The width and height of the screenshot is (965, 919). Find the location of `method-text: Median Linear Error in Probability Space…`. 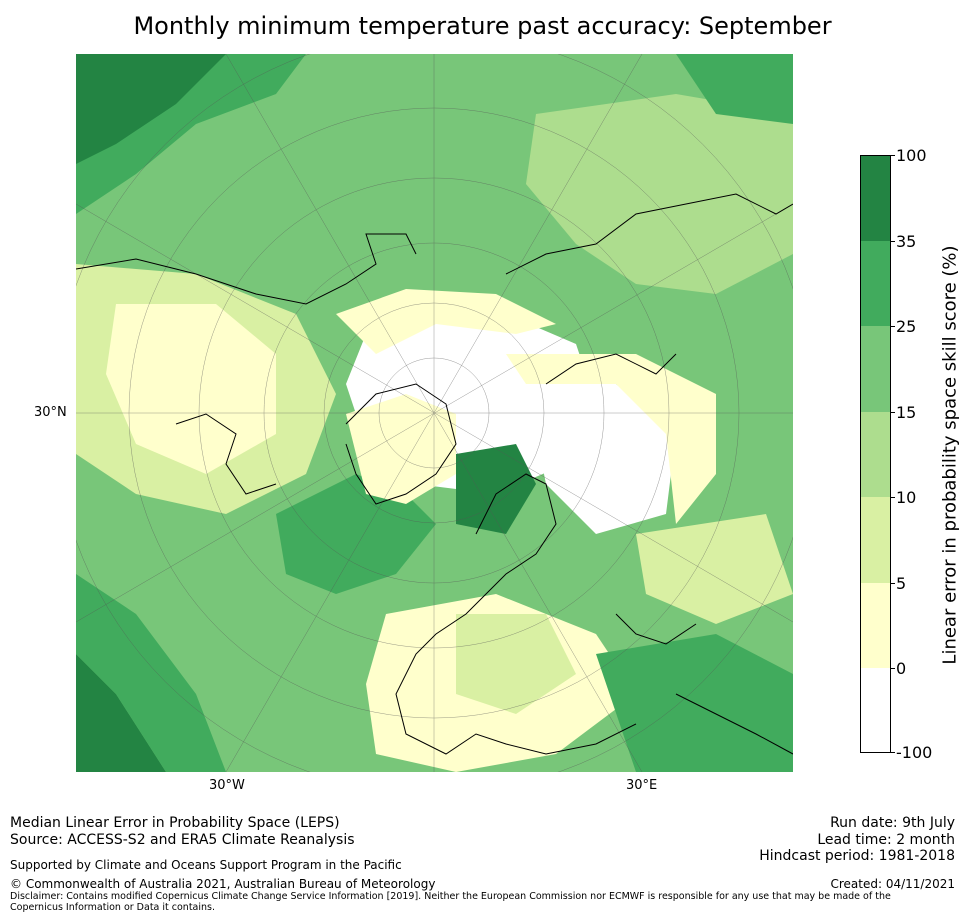

method-text: Median Linear Error in Probability Space… is located at coordinates (175, 823).